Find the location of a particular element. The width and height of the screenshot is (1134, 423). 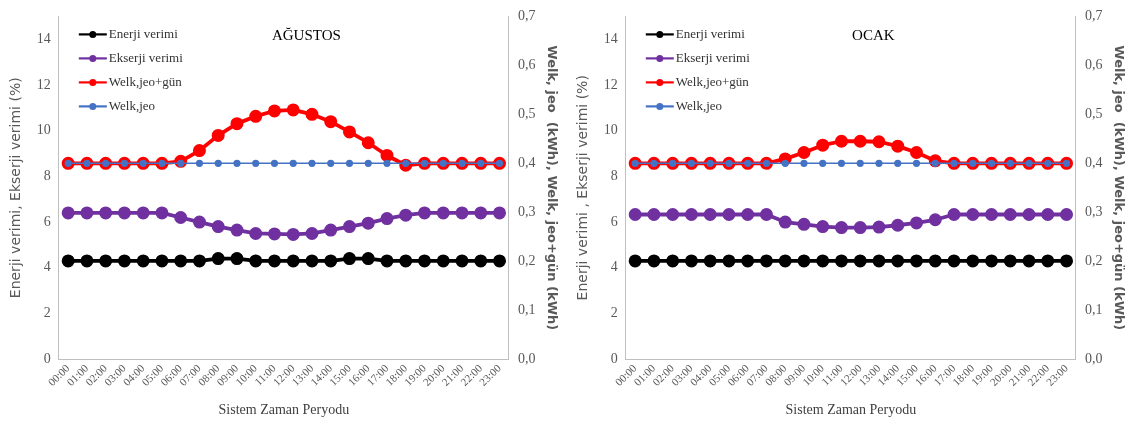

text: AĞUSTOS is located at coordinates (306, 35).